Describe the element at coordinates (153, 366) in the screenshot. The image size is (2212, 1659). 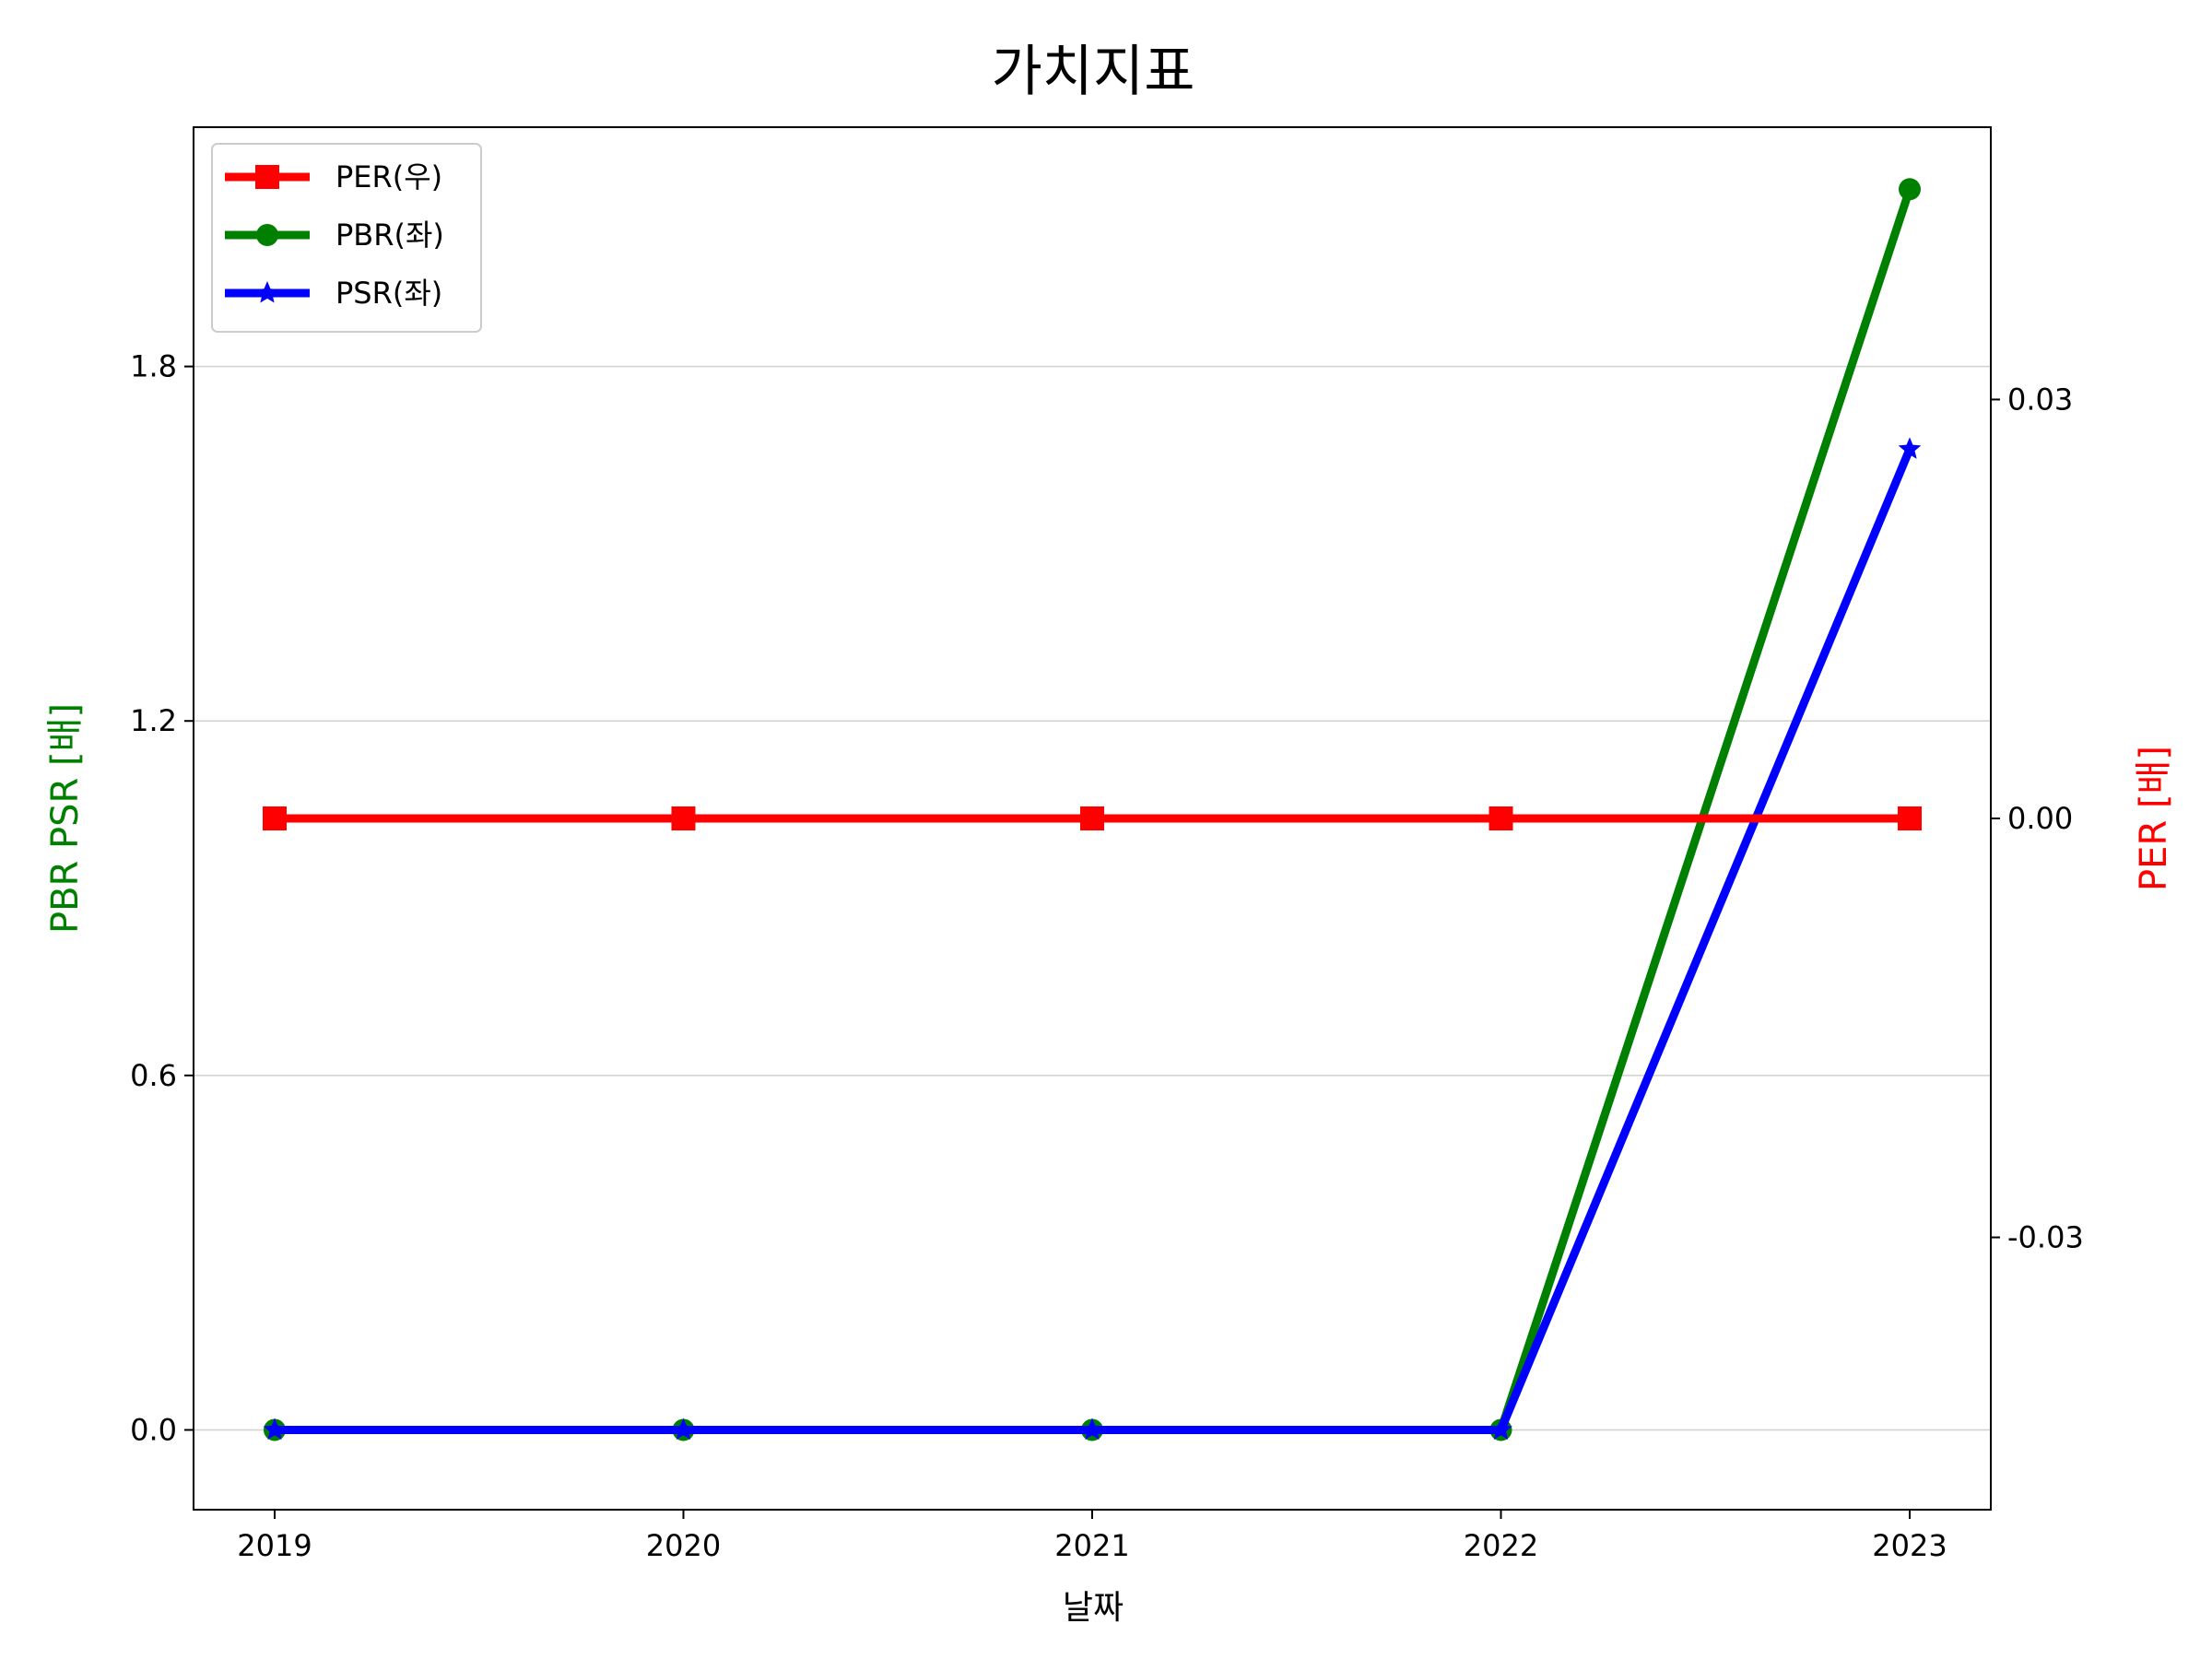
I see `left-tick-label-1.8: 1.8` at that location.